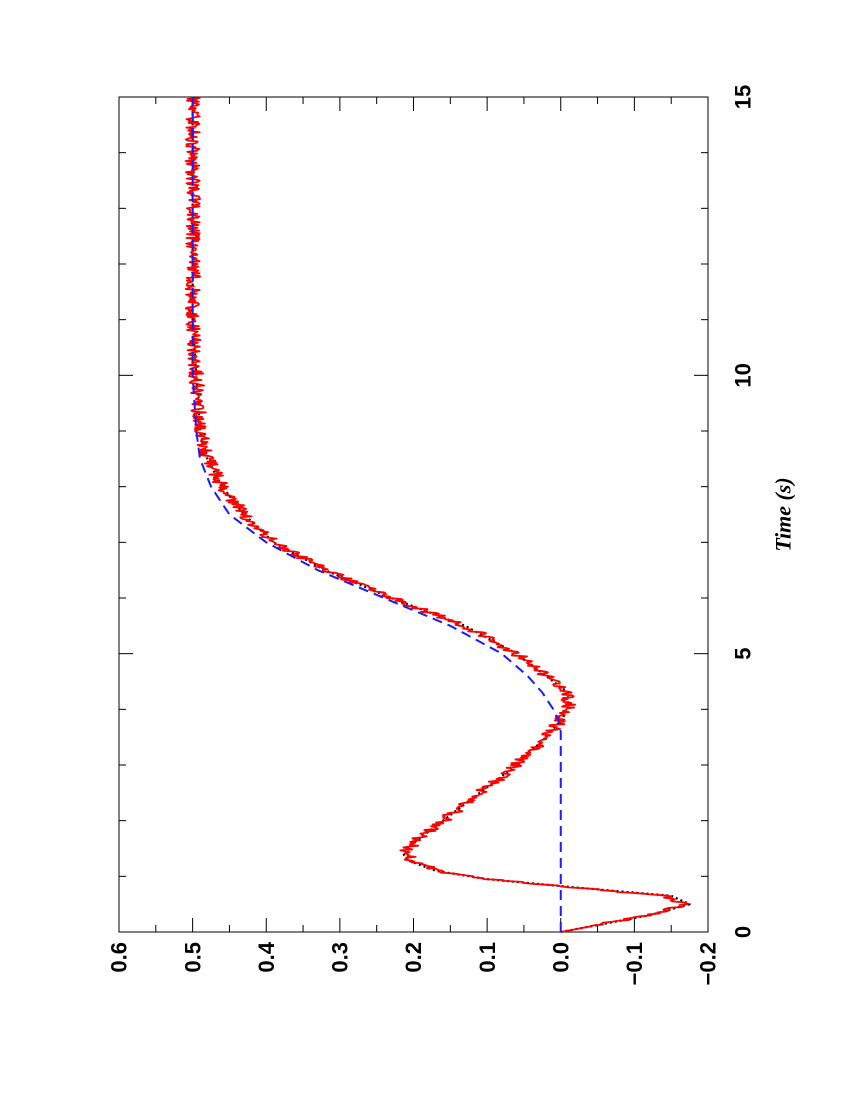  I want to click on x-tick-label: 5, so click(743, 654).